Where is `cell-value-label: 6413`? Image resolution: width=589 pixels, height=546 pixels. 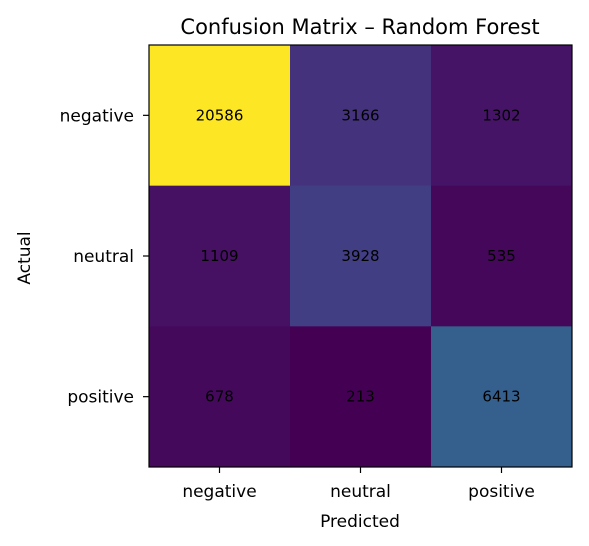 cell-value-label: 6413 is located at coordinates (501, 397).